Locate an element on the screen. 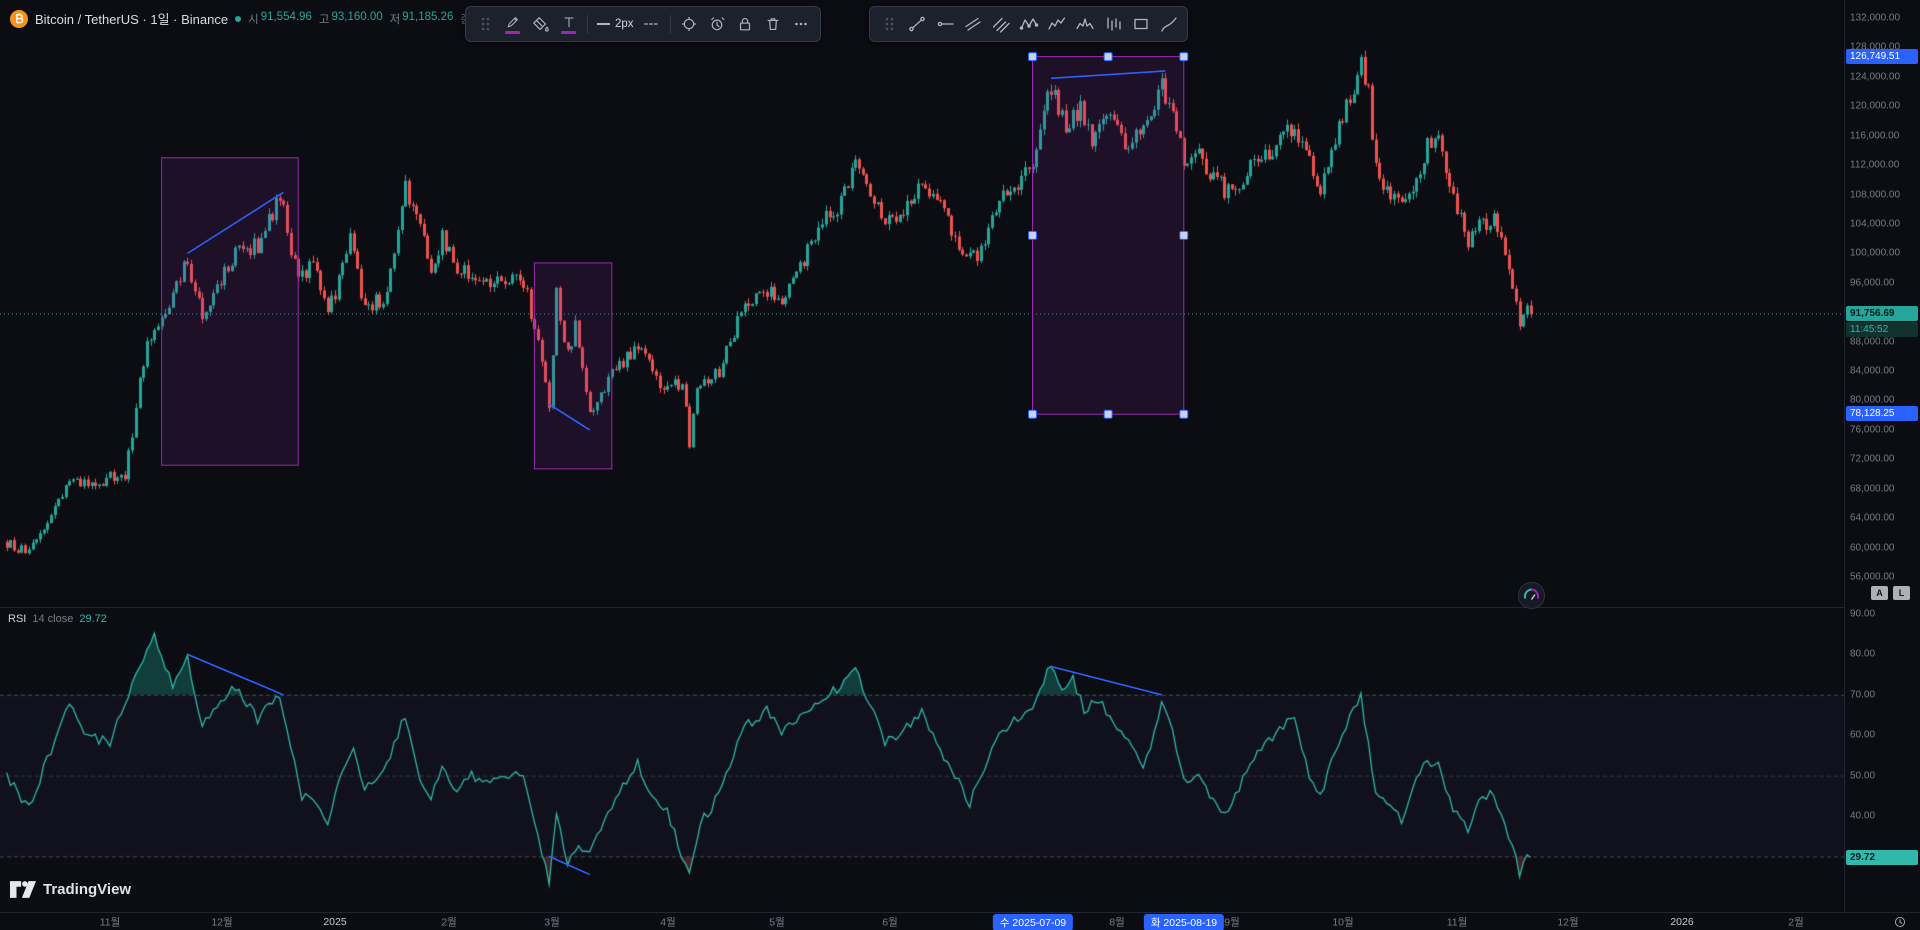 This screenshot has width=1920, height=930. tradingview-logo-text: TradingView is located at coordinates (87, 889).